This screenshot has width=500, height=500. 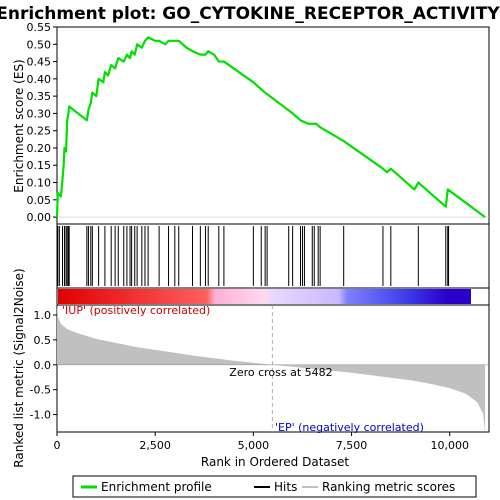 What do you see at coordinates (39, 165) in the screenshot?
I see `es-y-tick-label: 0.15` at bounding box center [39, 165].